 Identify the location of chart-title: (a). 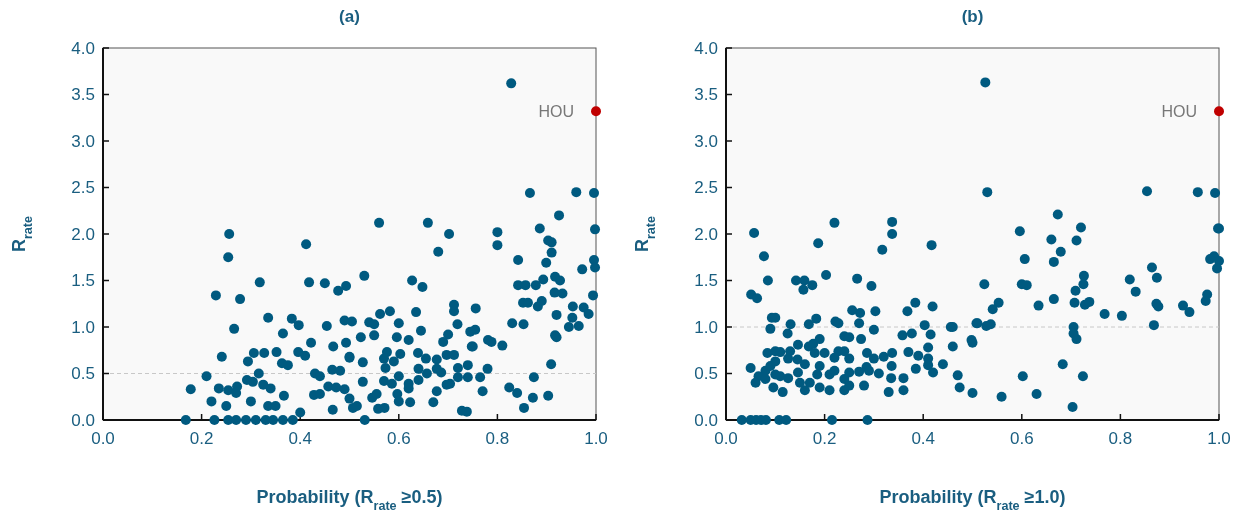
(349, 16).